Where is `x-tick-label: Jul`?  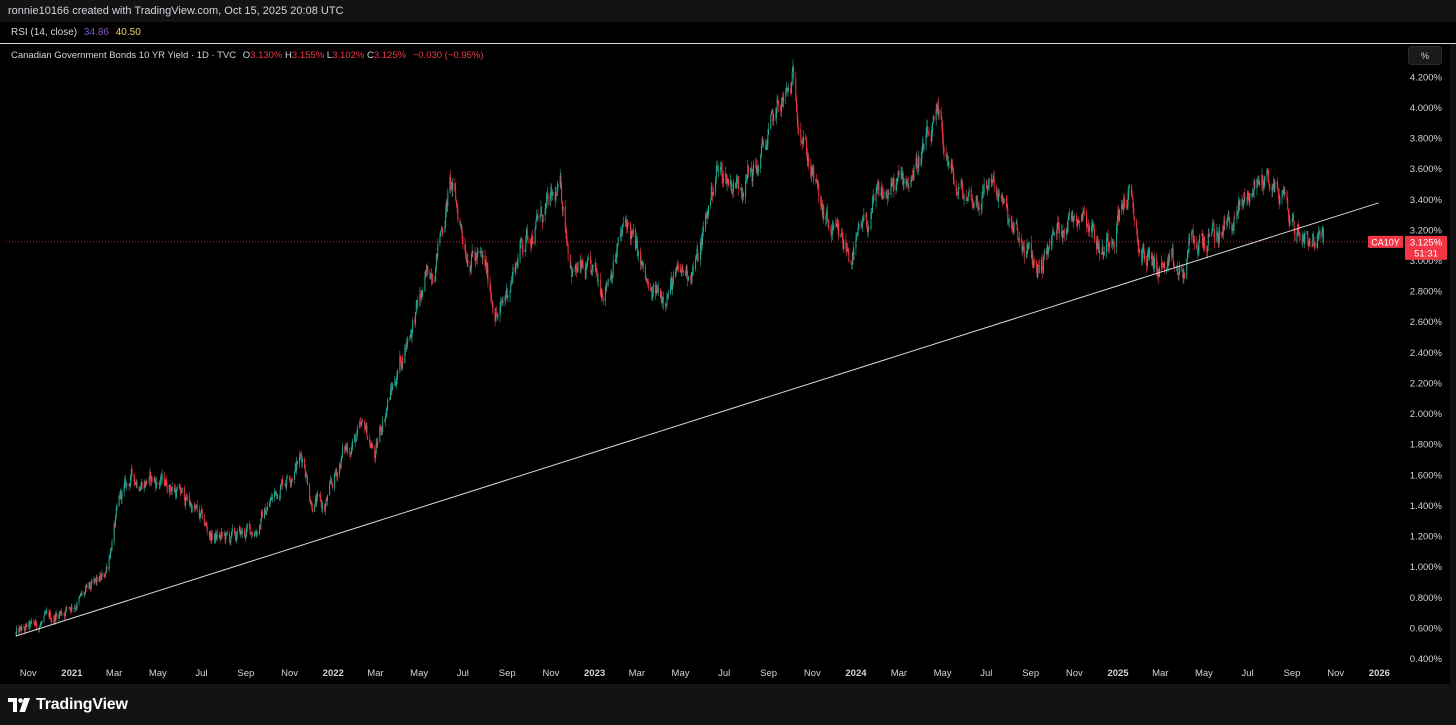
x-tick-label: Jul is located at coordinates (1248, 673).